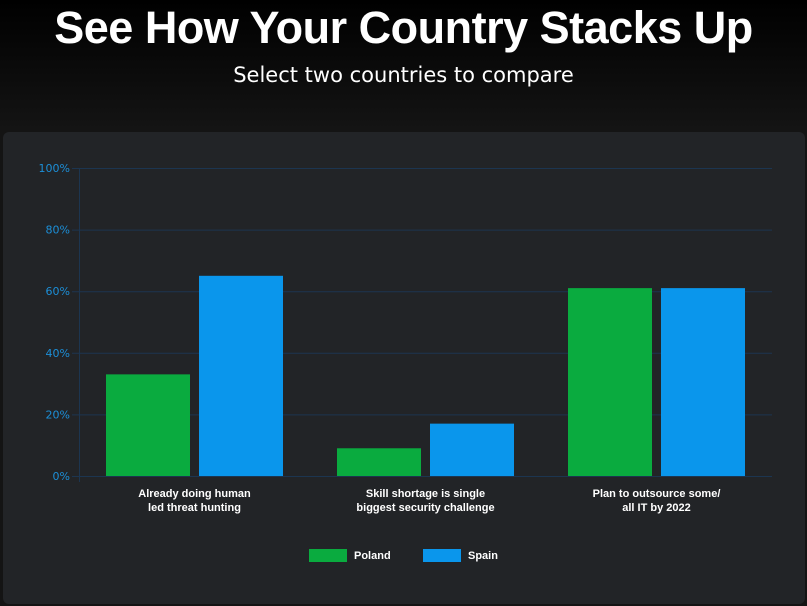 Image resolution: width=807 pixels, height=606 pixels. What do you see at coordinates (403, 75) in the screenshot?
I see `page-subtitle: Select two countries to compare` at bounding box center [403, 75].